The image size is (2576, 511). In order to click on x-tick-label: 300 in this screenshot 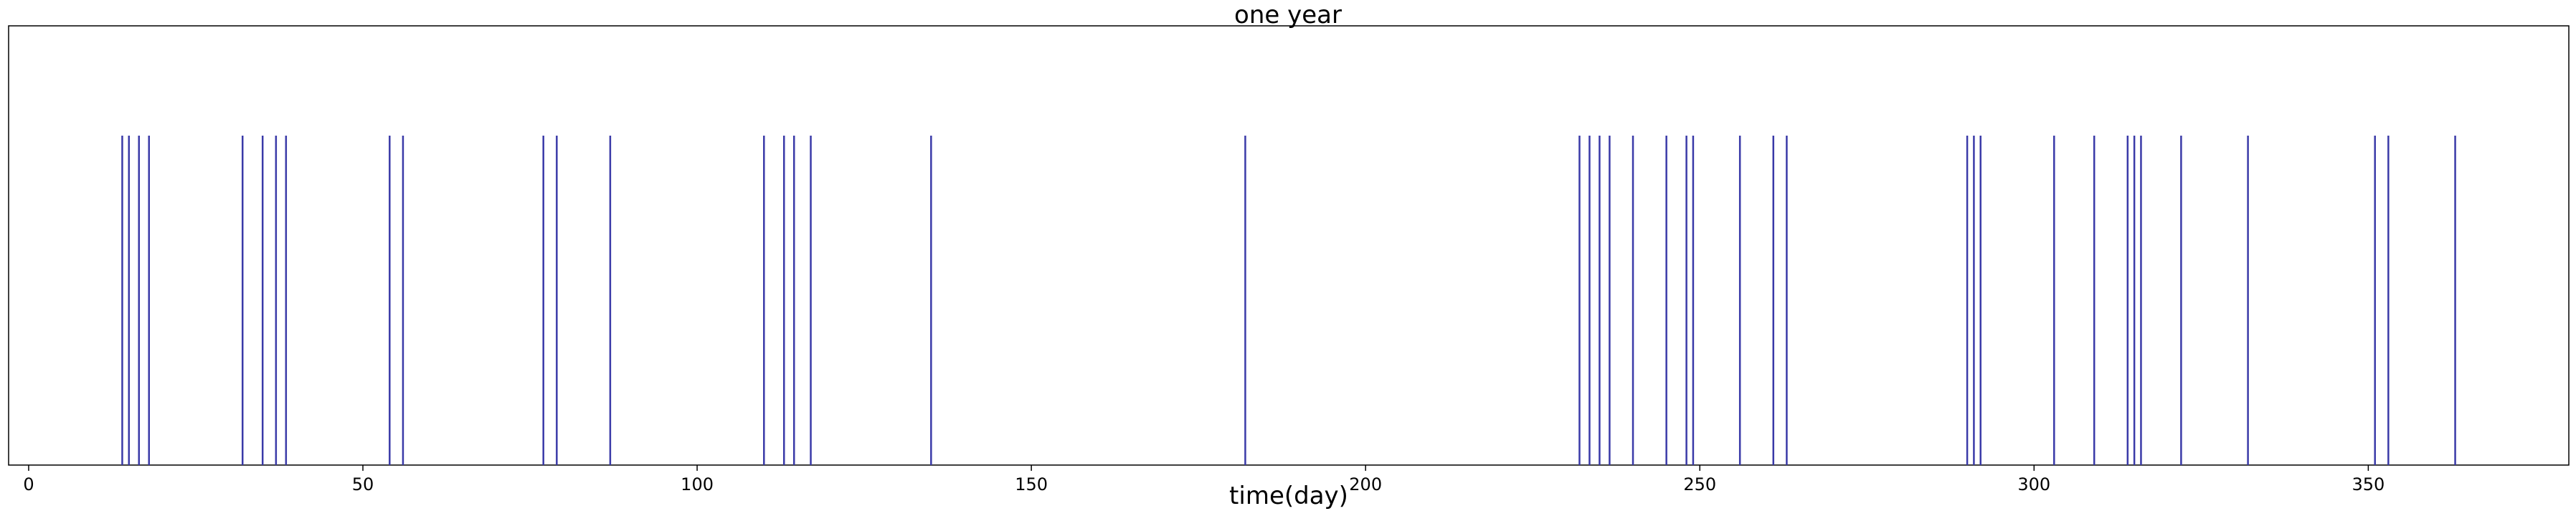, I will do `click(2033, 484)`.